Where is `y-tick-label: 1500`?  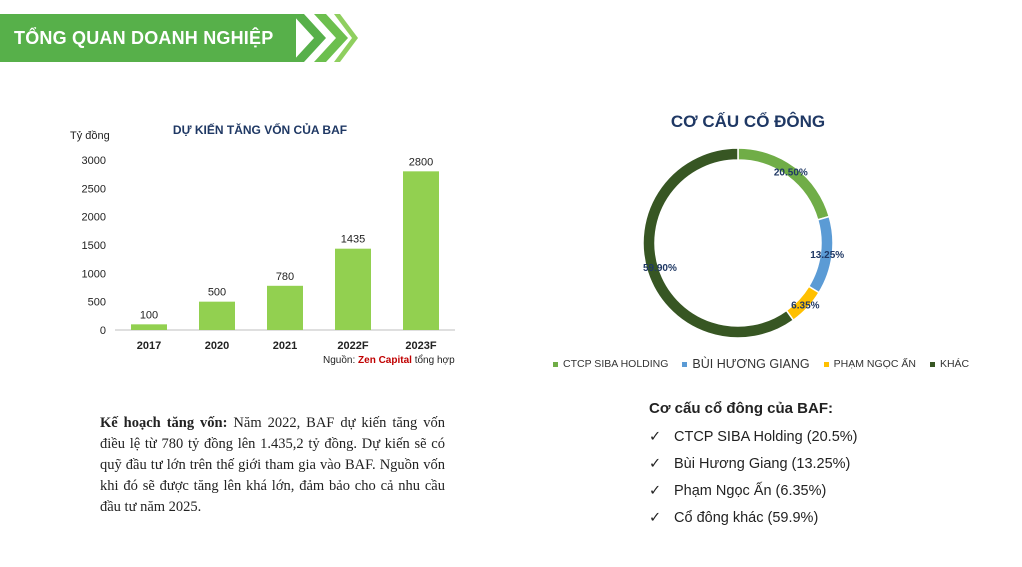 y-tick-label: 1500 is located at coordinates (94, 246).